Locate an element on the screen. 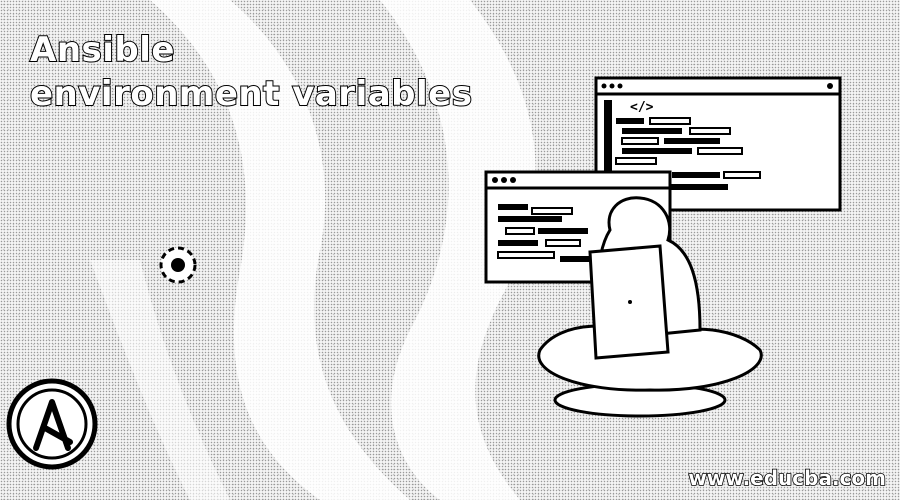 This screenshot has height=500, width=900. title-line-1: Ansible is located at coordinates (102, 50).